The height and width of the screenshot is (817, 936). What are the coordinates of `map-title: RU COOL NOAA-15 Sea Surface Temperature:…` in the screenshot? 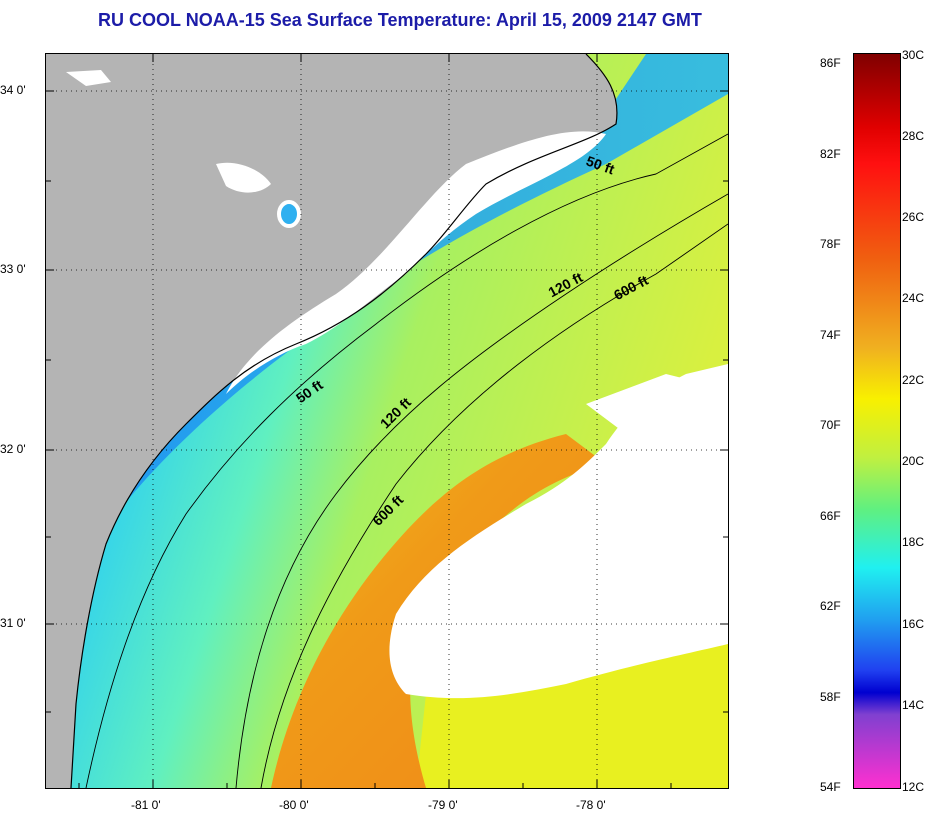 It's located at (400, 20).